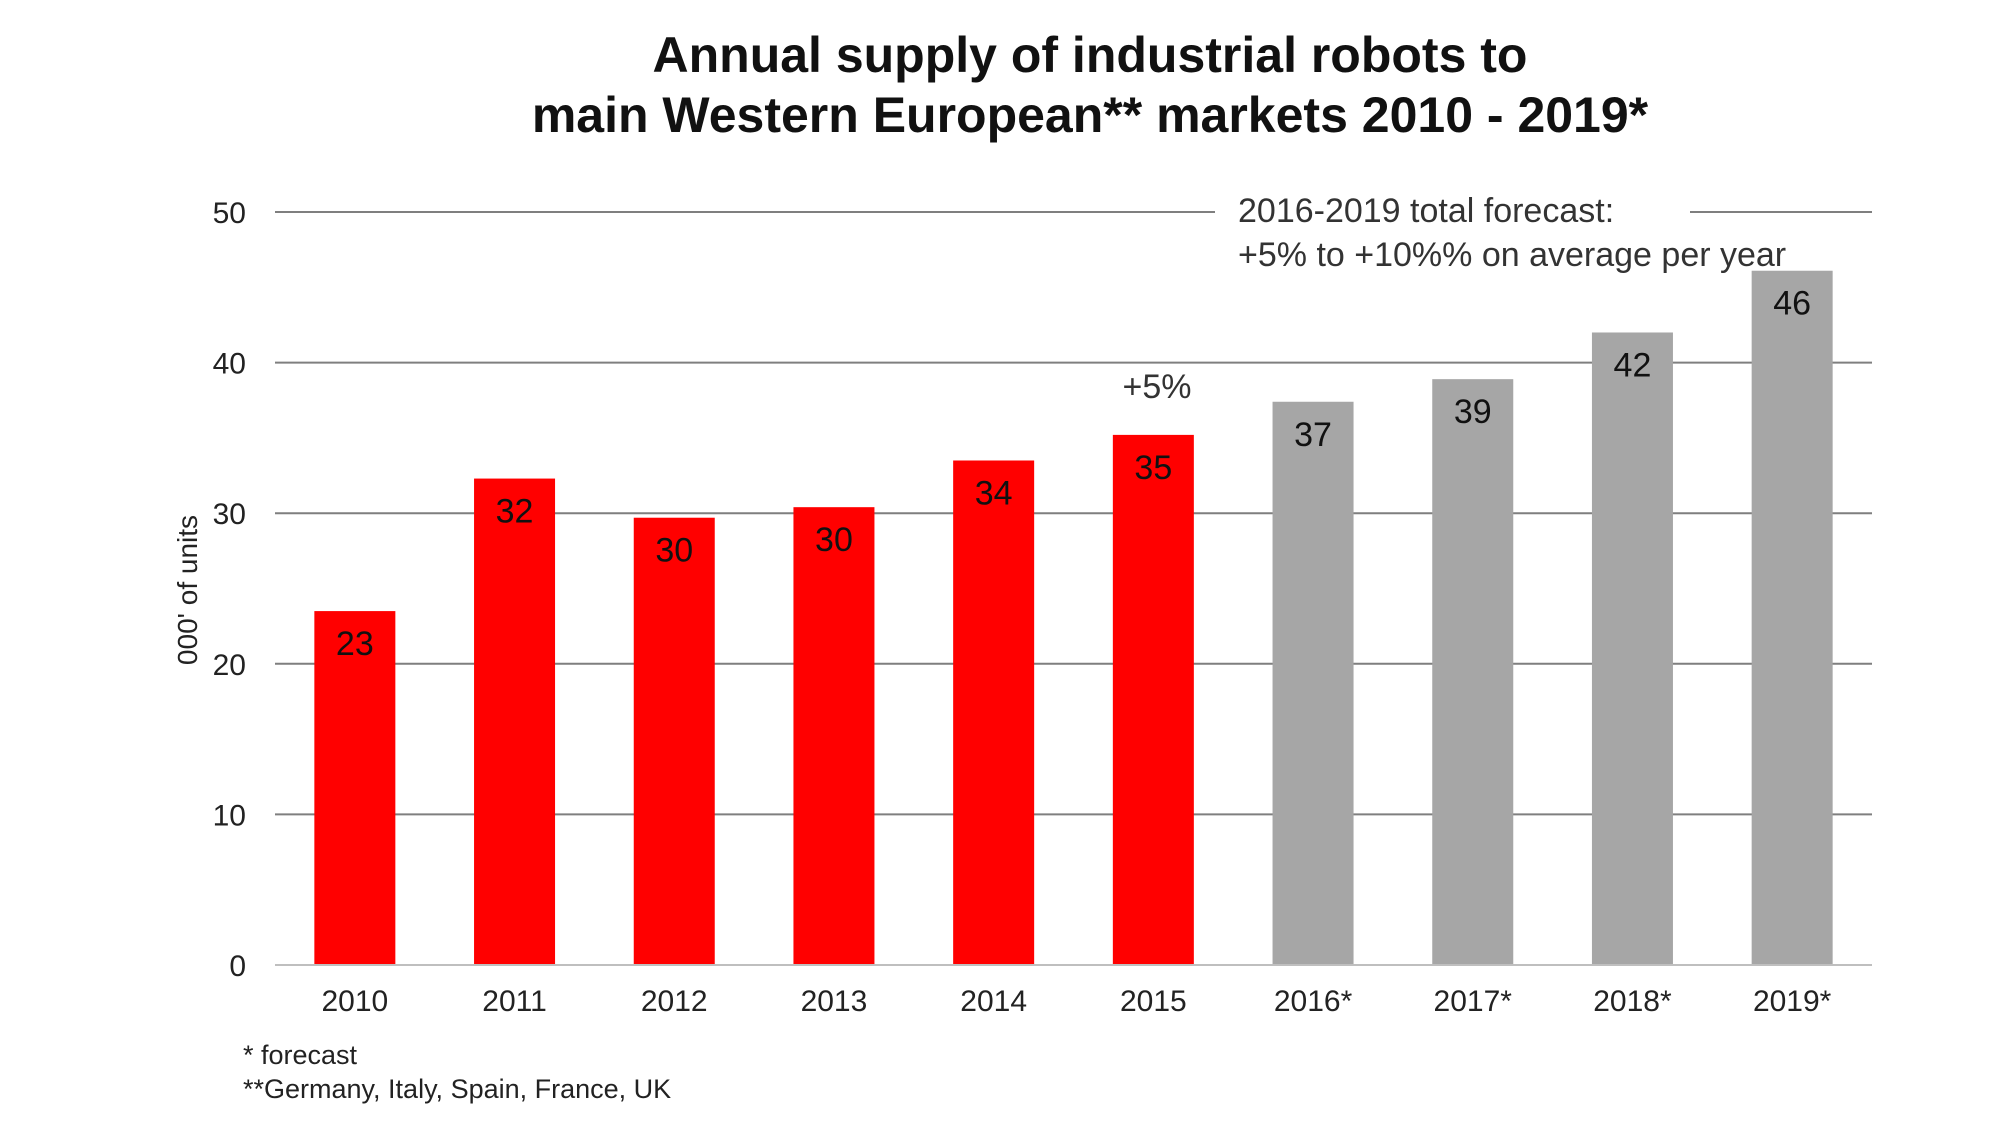  I want to click on bar-value-label: 37, so click(1313, 435).